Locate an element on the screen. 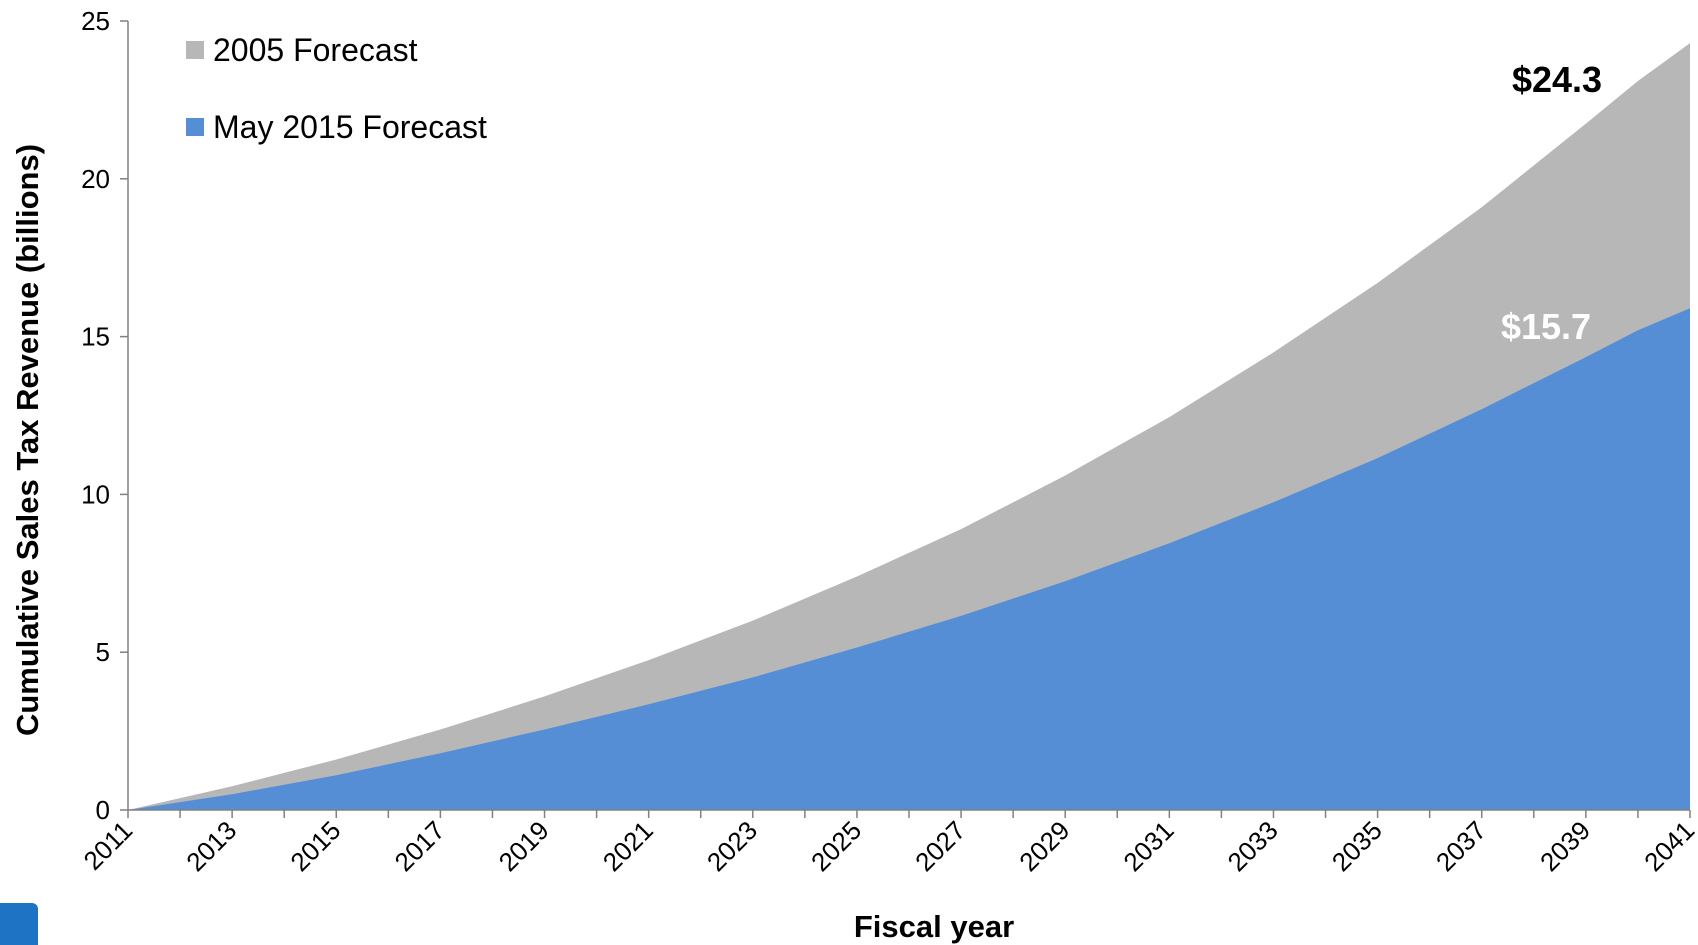 Image resolution: width=1698 pixels, height=945 pixels. legend-swatch-may-2015-forecast is located at coordinates (195, 127).